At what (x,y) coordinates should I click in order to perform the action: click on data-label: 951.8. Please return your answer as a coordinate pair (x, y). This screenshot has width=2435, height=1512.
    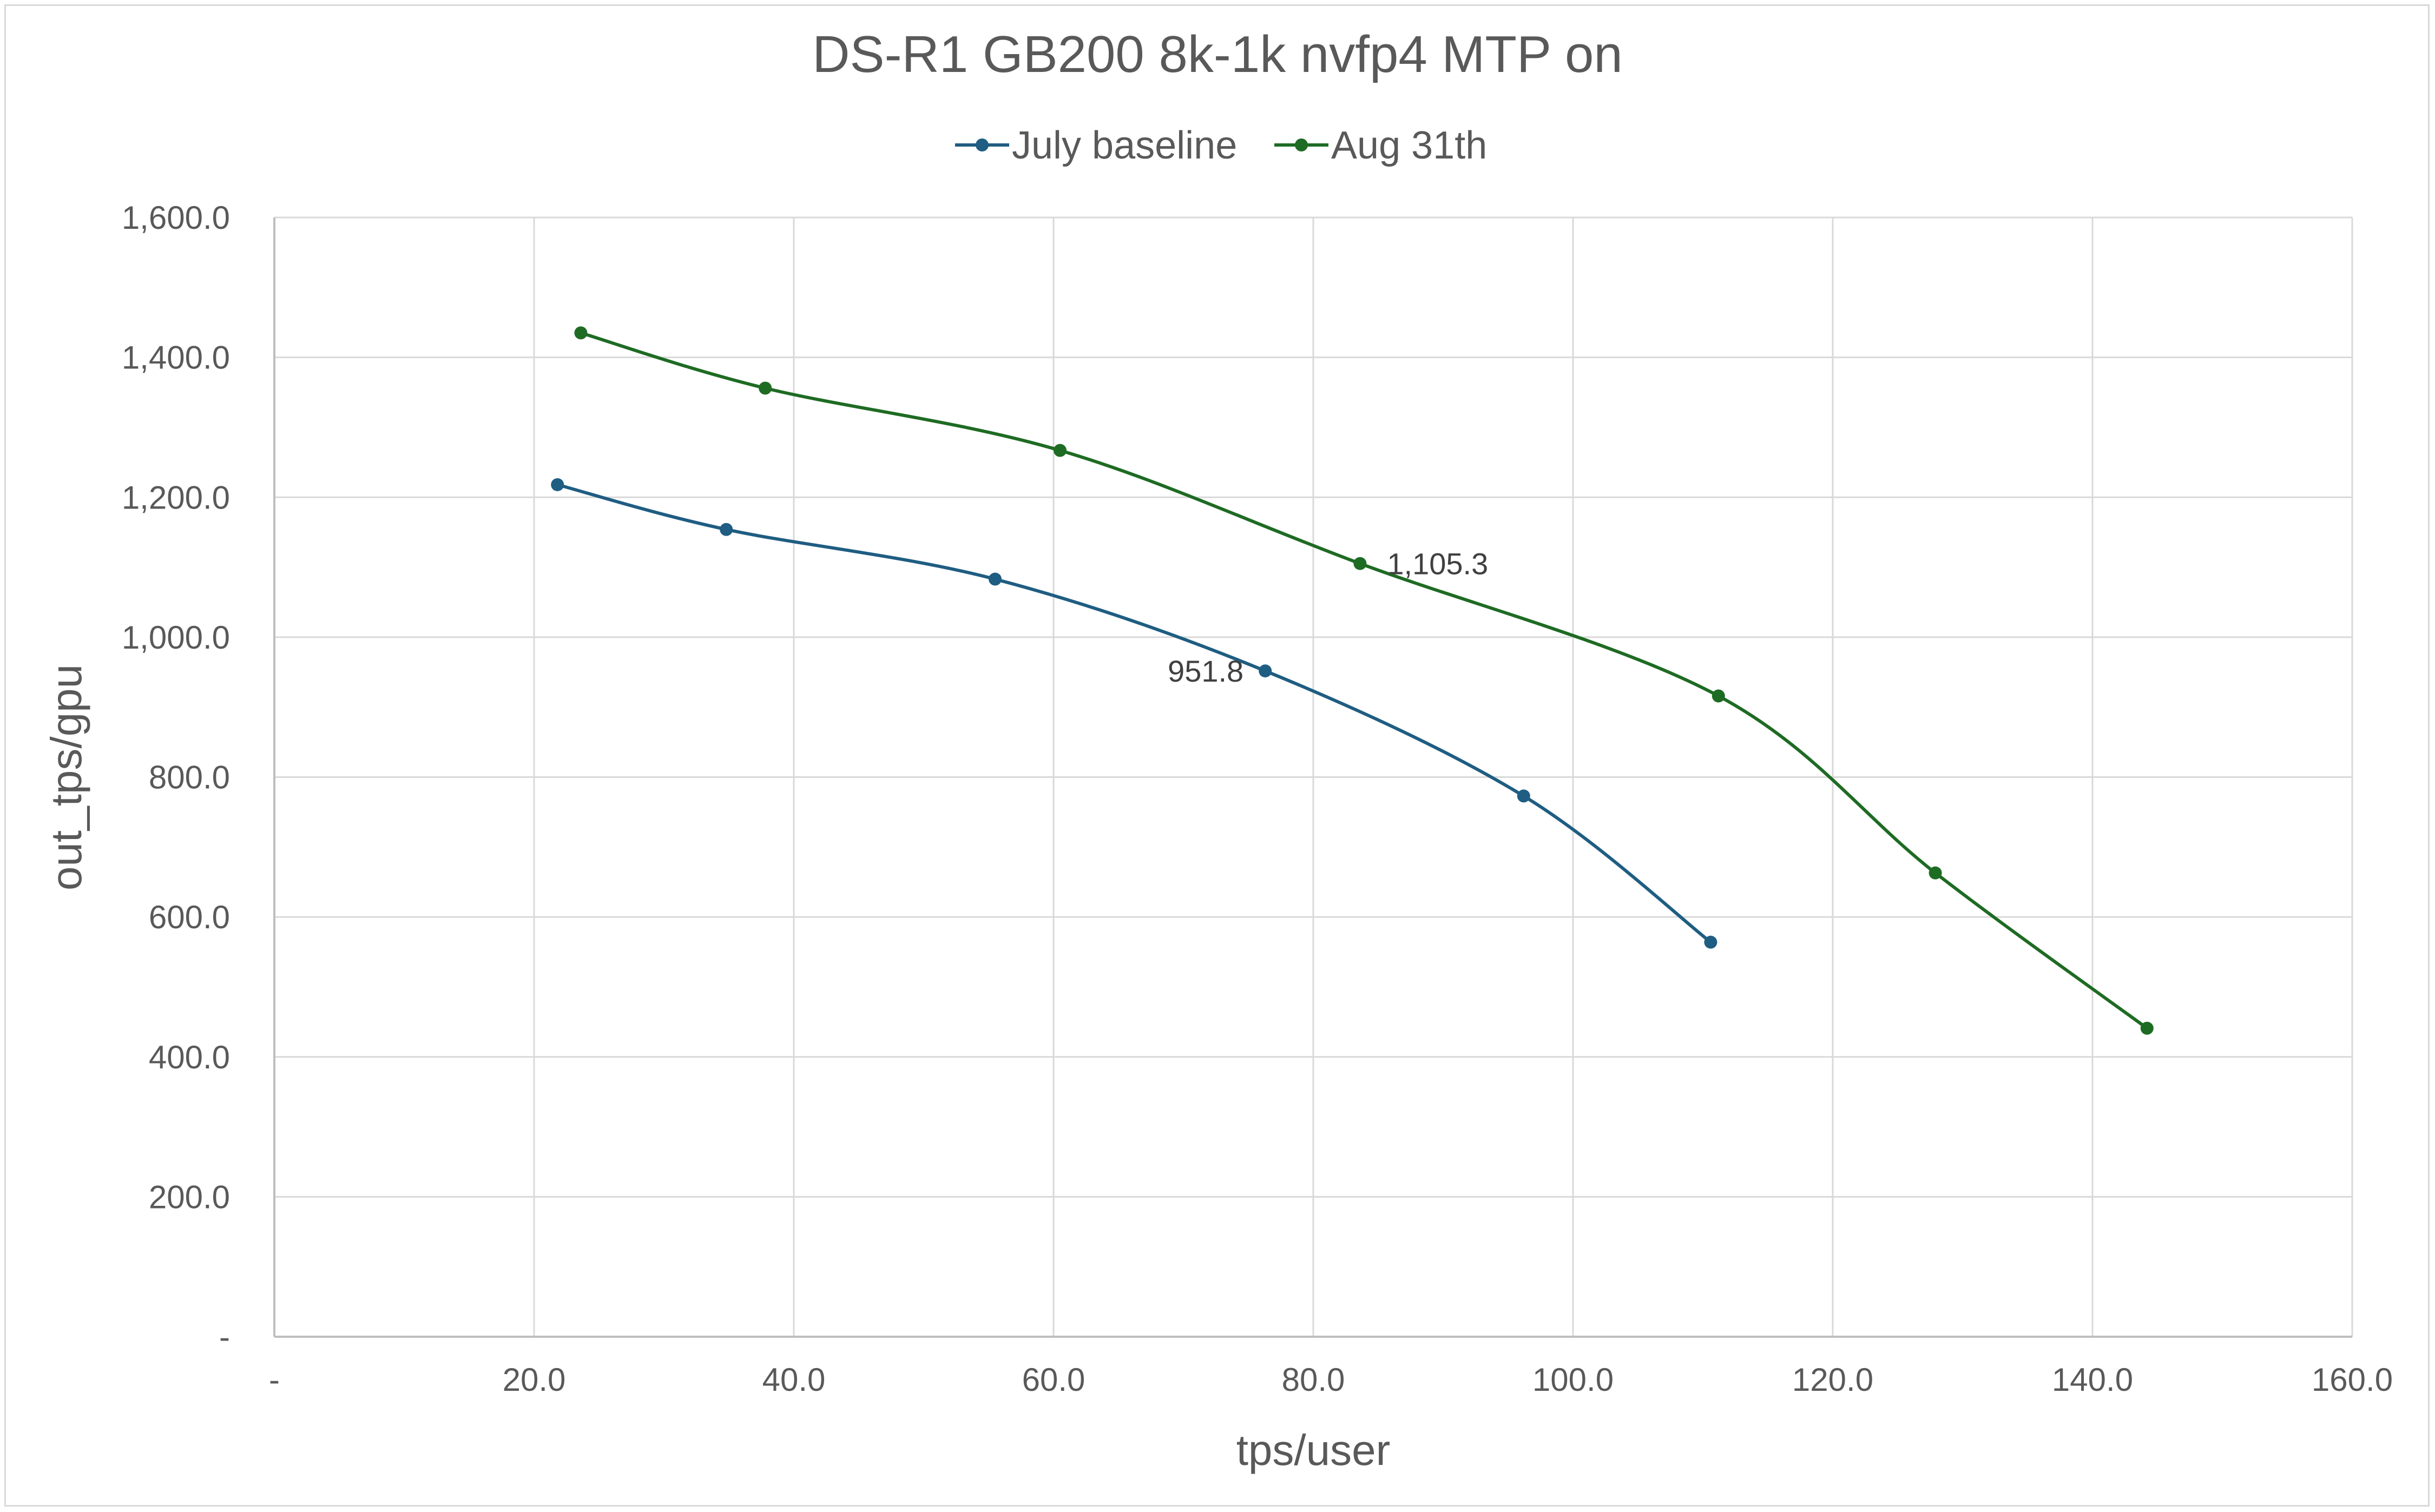
    Looking at the image, I should click on (1205, 671).